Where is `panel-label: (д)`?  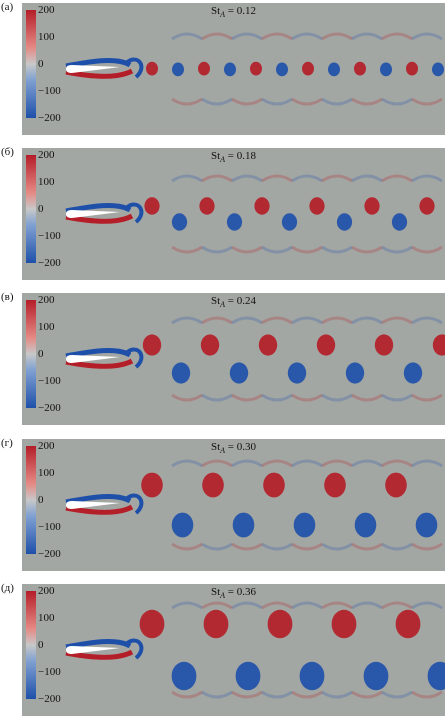
panel-label: (д) is located at coordinates (7, 588).